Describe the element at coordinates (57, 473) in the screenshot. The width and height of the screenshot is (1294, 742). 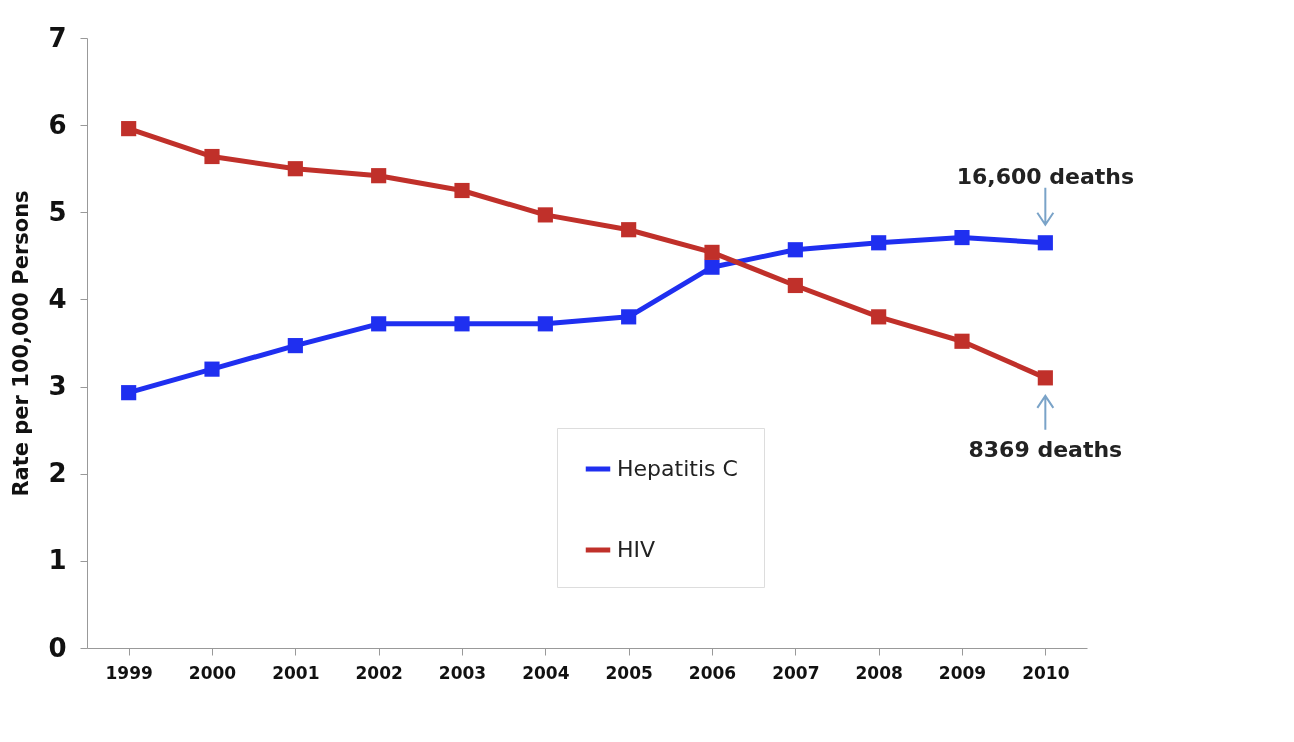
I see `y-tick-label: 2` at that location.